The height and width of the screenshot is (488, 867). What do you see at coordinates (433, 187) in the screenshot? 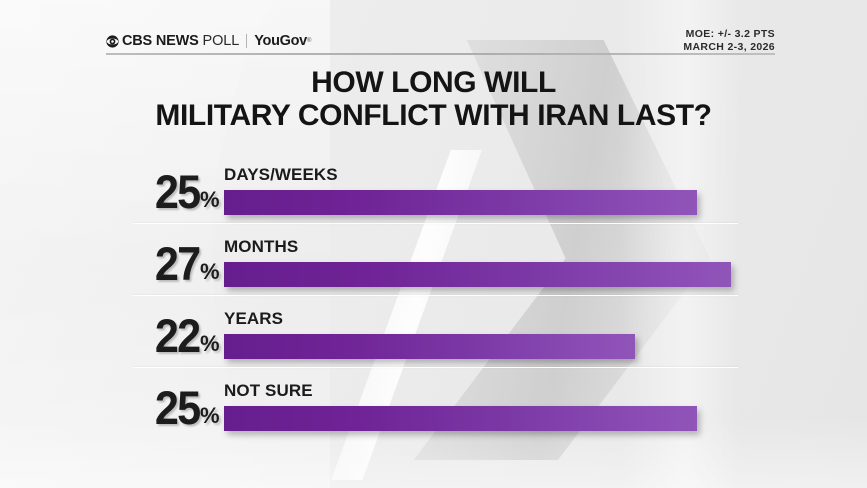
I see `chart-row: 25 % DAYS/WEEKS` at bounding box center [433, 187].